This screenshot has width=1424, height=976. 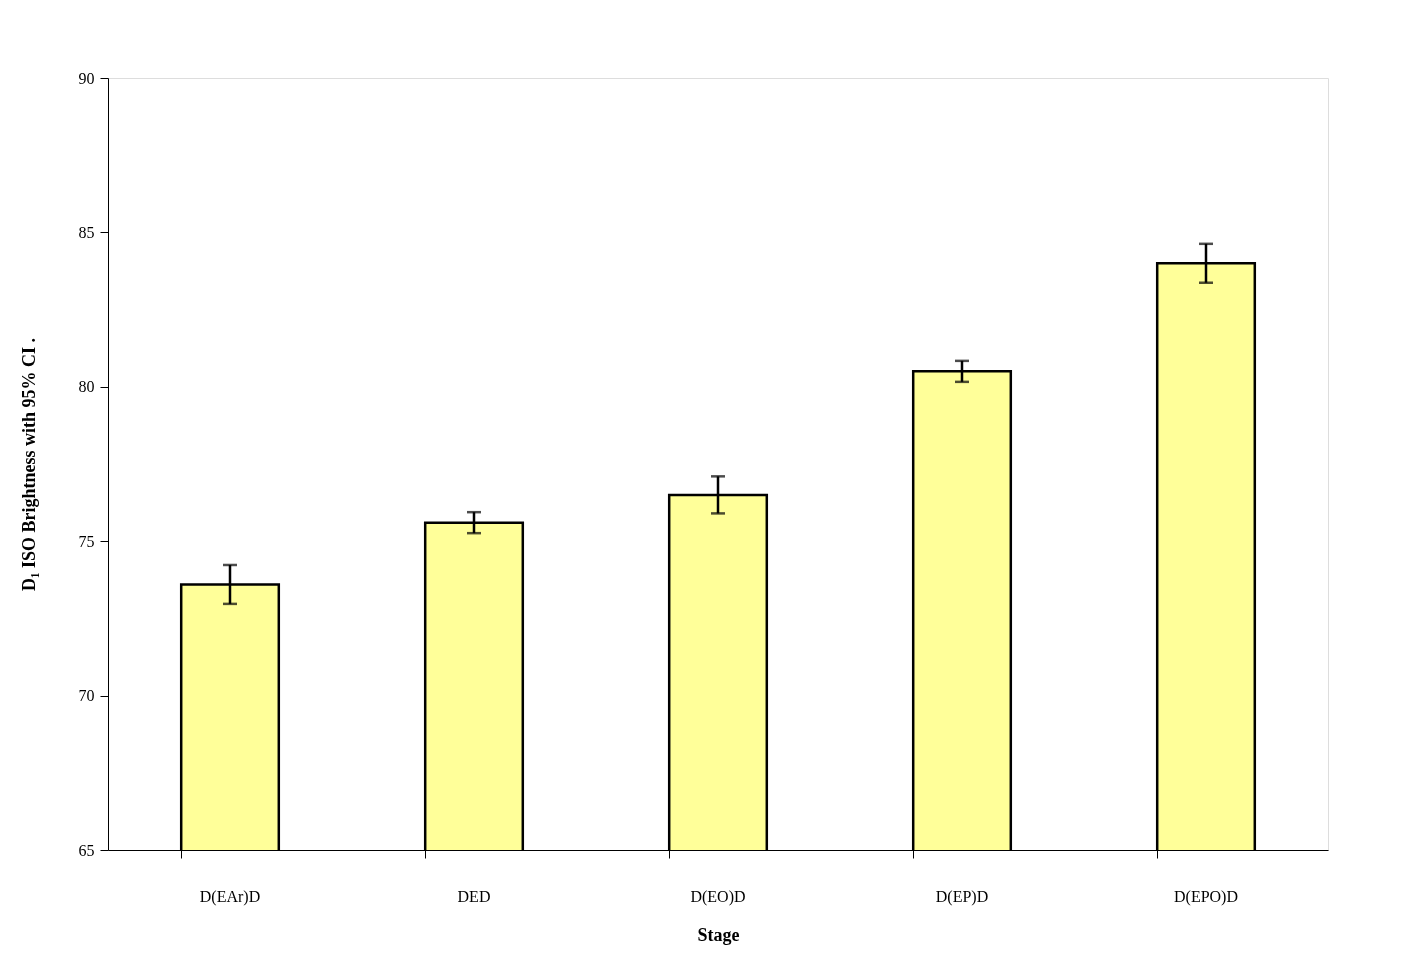 What do you see at coordinates (474, 896) in the screenshot?
I see `x-tick-label: DED` at bounding box center [474, 896].